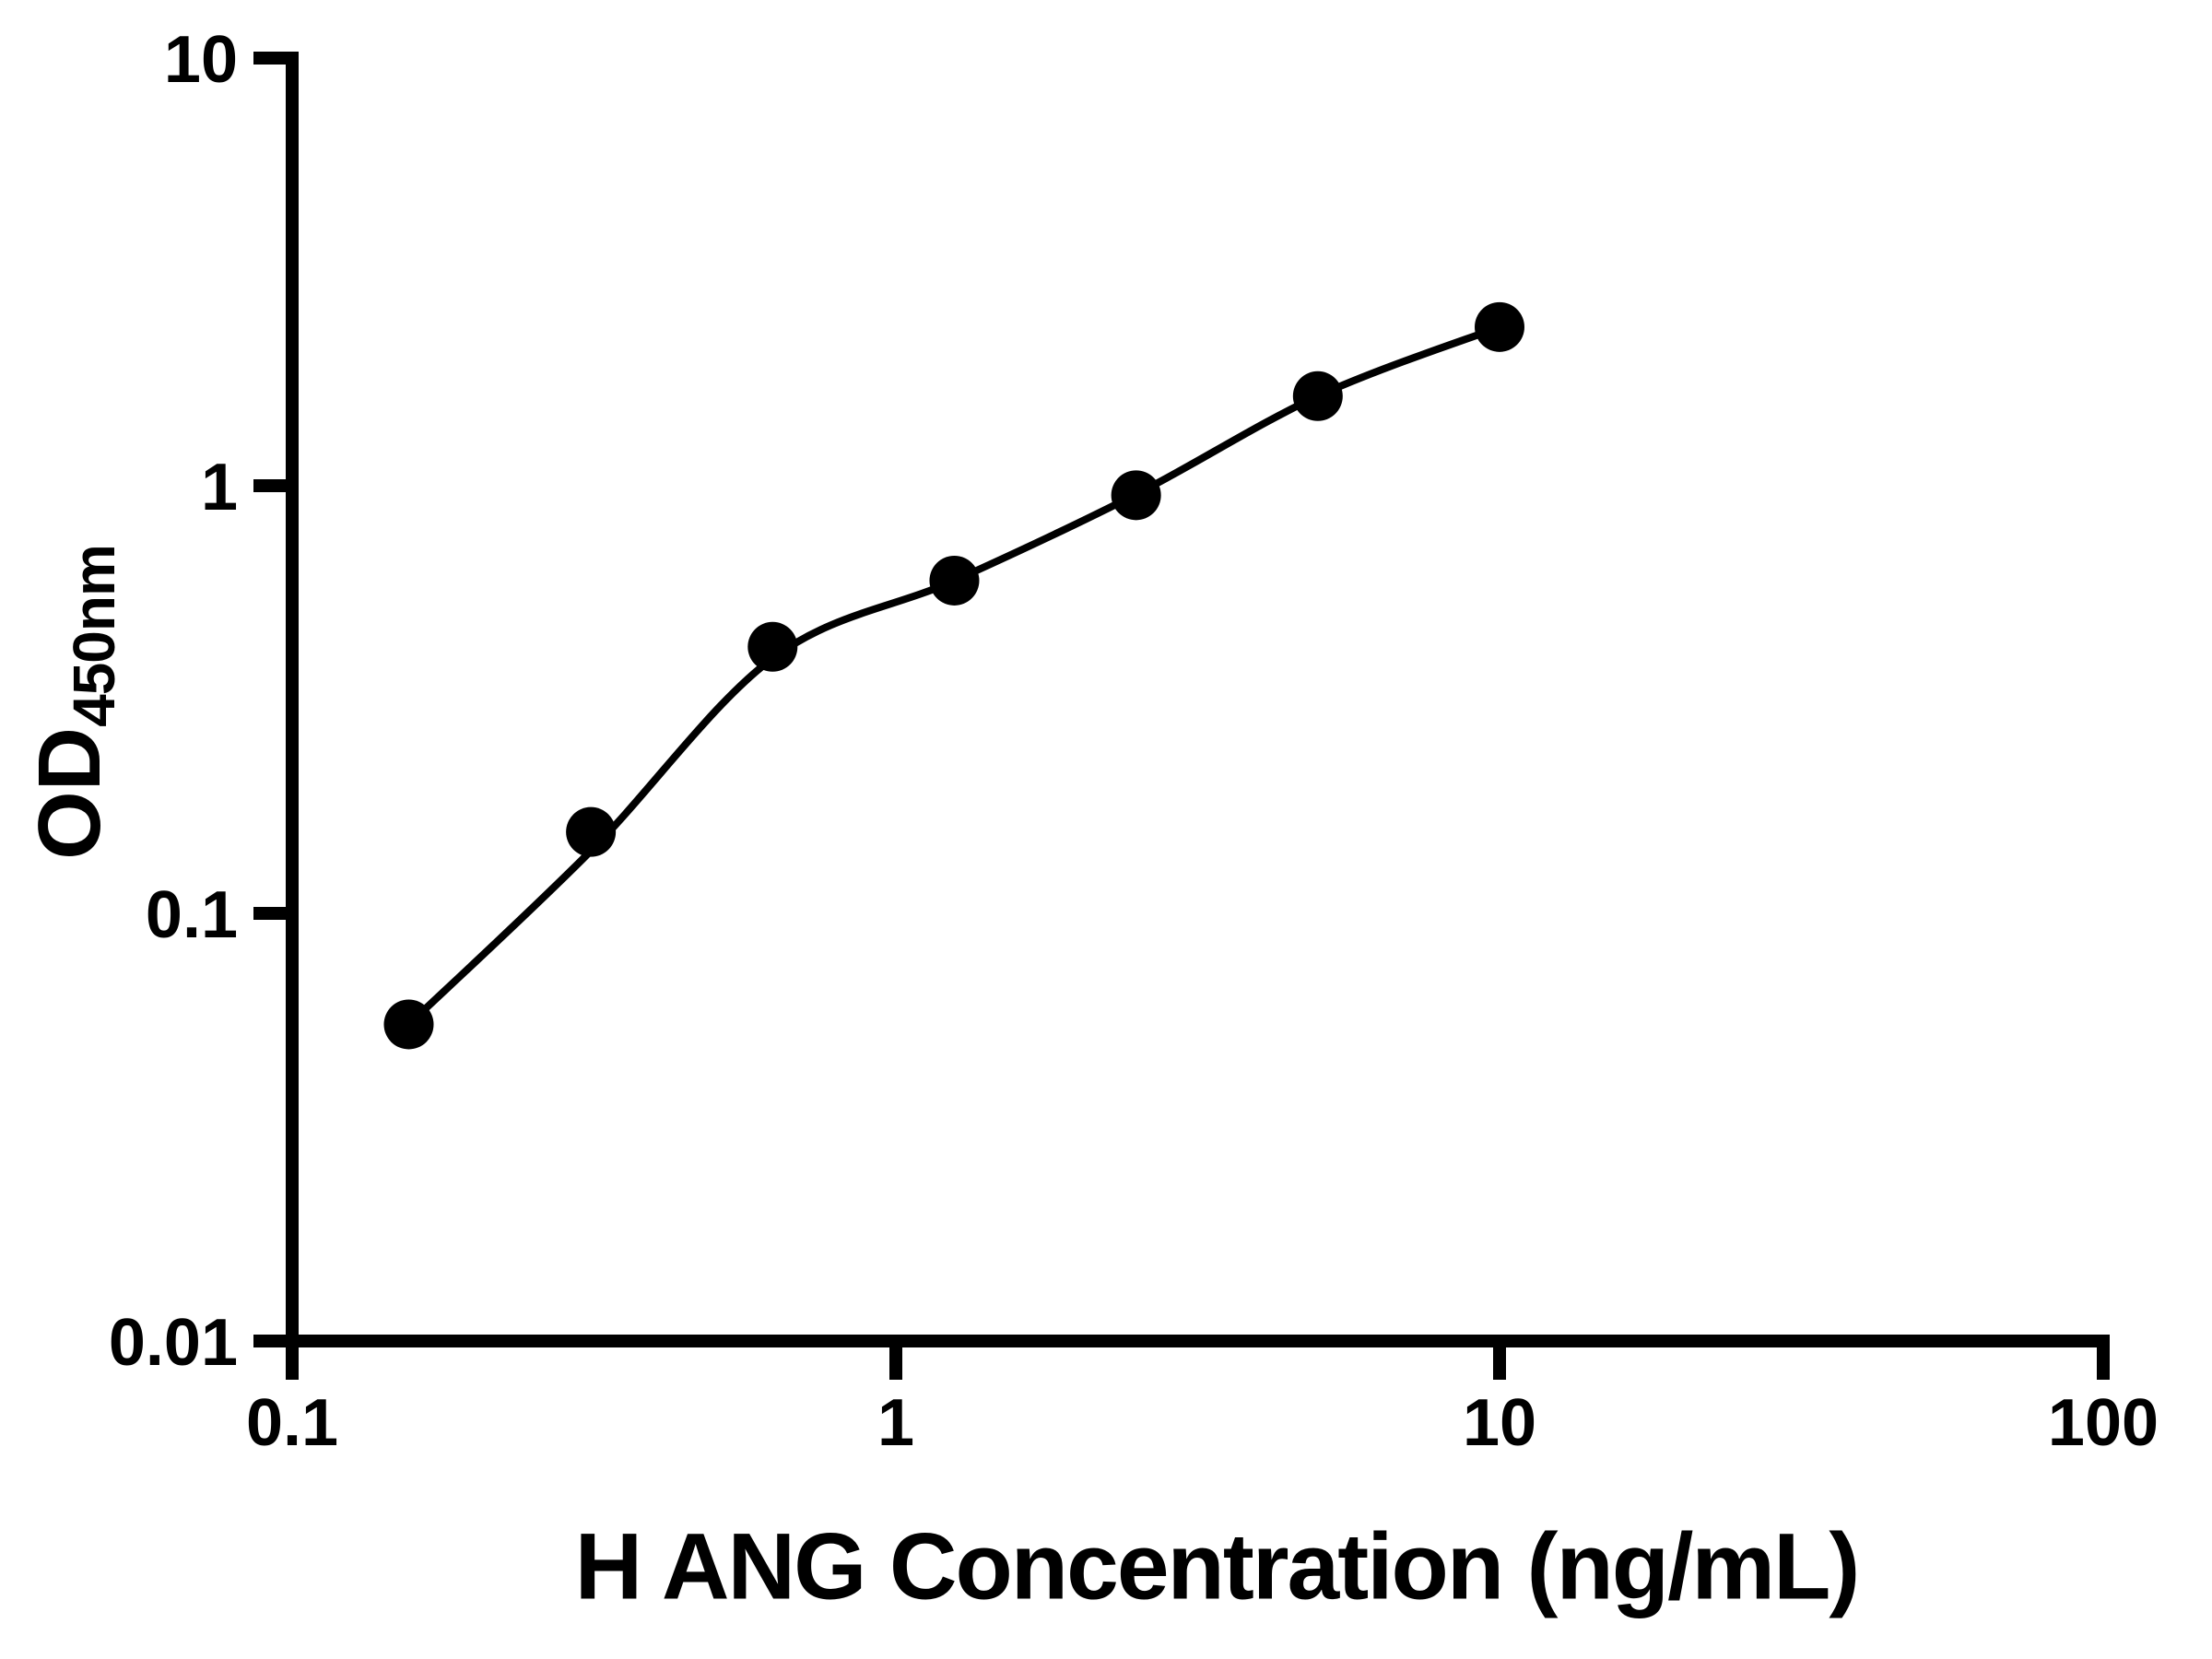 The height and width of the screenshot is (1659, 2212). Describe the element at coordinates (69, 793) in the screenshot. I see `y-axis-title-main: OD` at that location.